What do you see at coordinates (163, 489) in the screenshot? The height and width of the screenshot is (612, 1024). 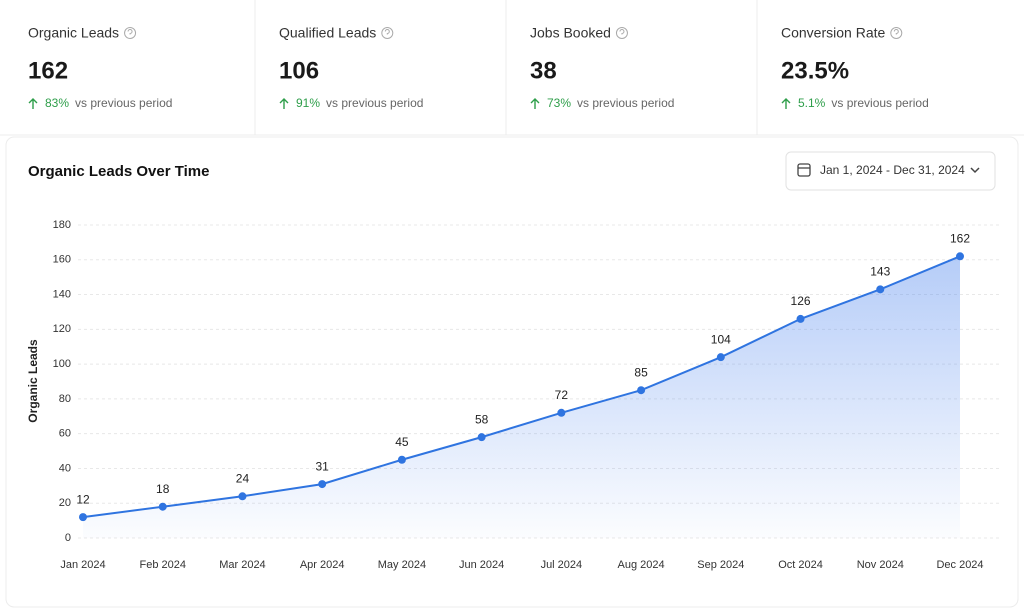 I see `data-label: 18` at bounding box center [163, 489].